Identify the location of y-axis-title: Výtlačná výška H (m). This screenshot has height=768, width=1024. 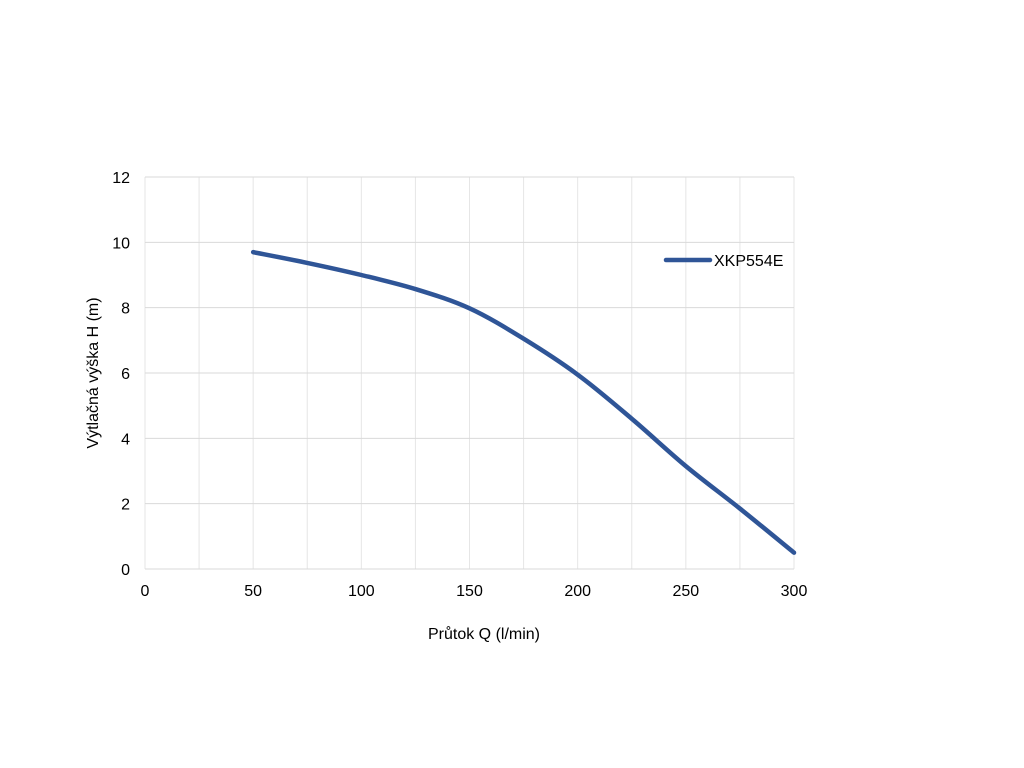
(93, 372).